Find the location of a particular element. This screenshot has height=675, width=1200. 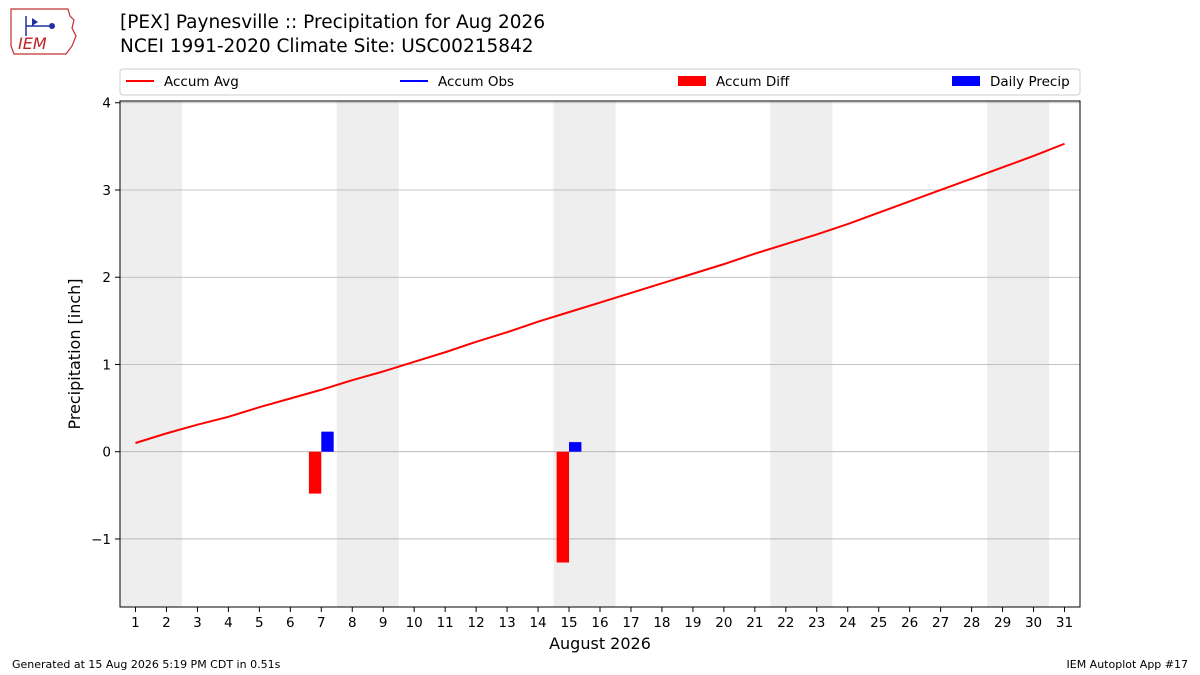

x-tick-label: 11 is located at coordinates (445, 623).